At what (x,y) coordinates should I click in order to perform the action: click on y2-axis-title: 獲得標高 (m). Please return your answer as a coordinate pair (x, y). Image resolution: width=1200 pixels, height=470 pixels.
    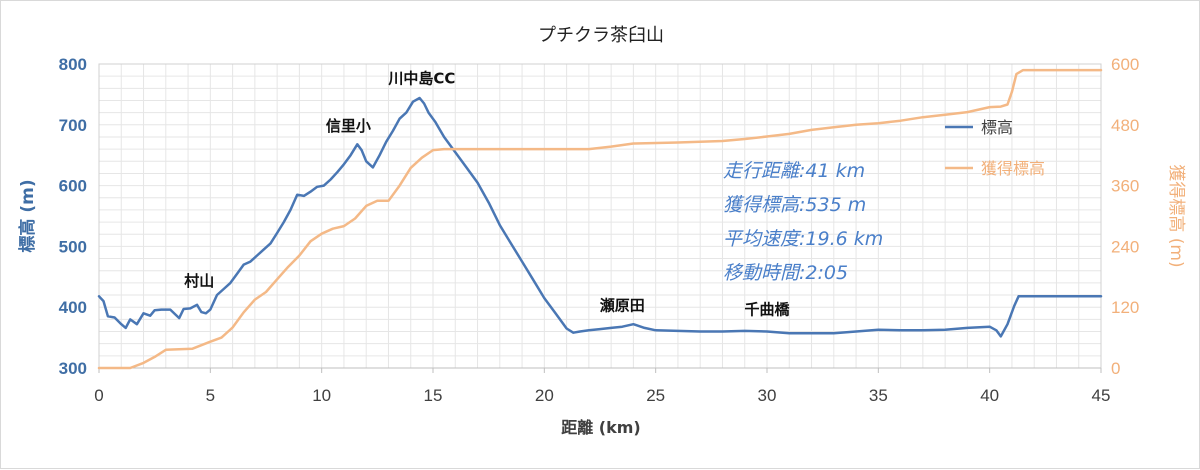
    Looking at the image, I should click on (1176, 215).